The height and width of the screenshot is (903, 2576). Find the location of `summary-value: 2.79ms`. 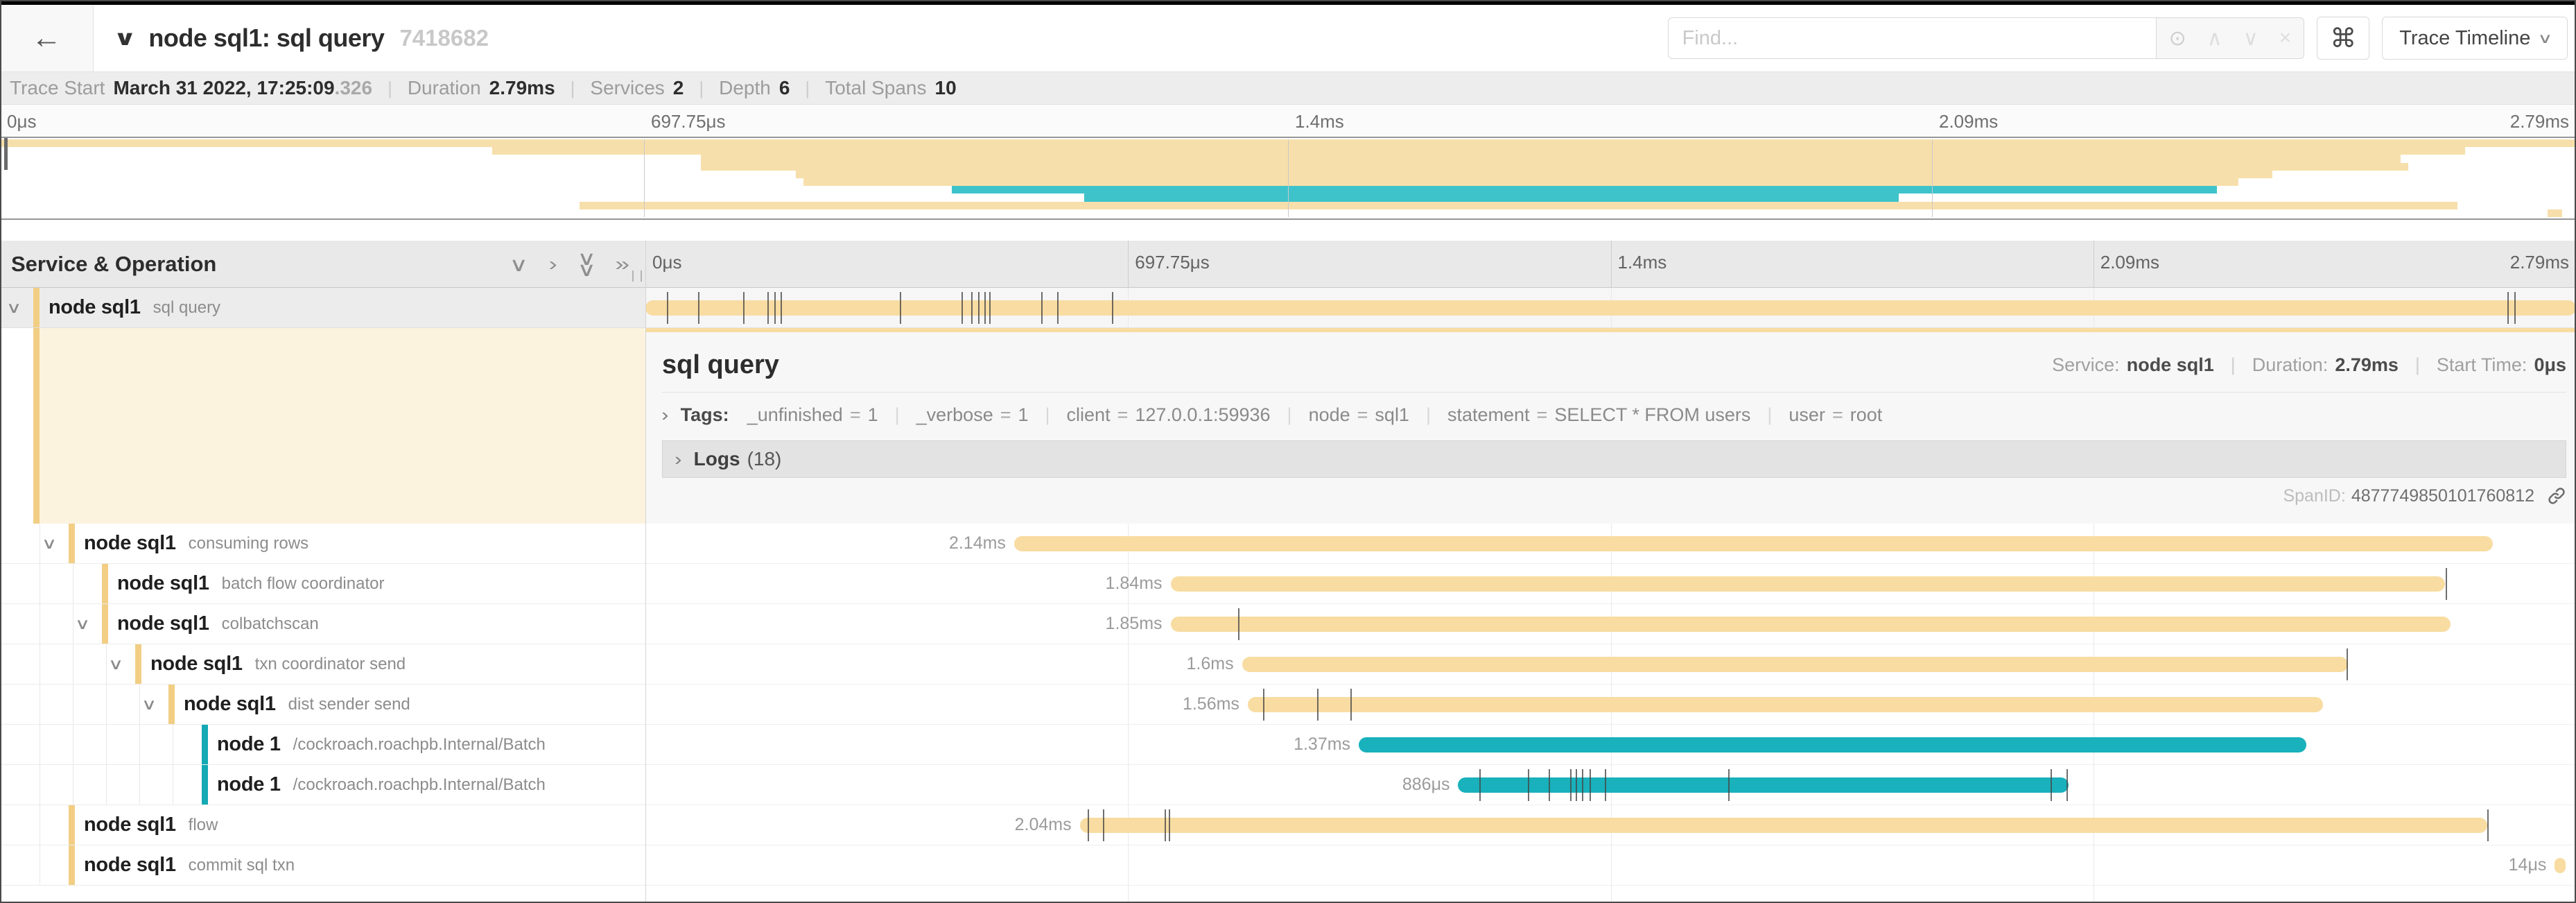

summary-value: 2.79ms is located at coordinates (522, 87).